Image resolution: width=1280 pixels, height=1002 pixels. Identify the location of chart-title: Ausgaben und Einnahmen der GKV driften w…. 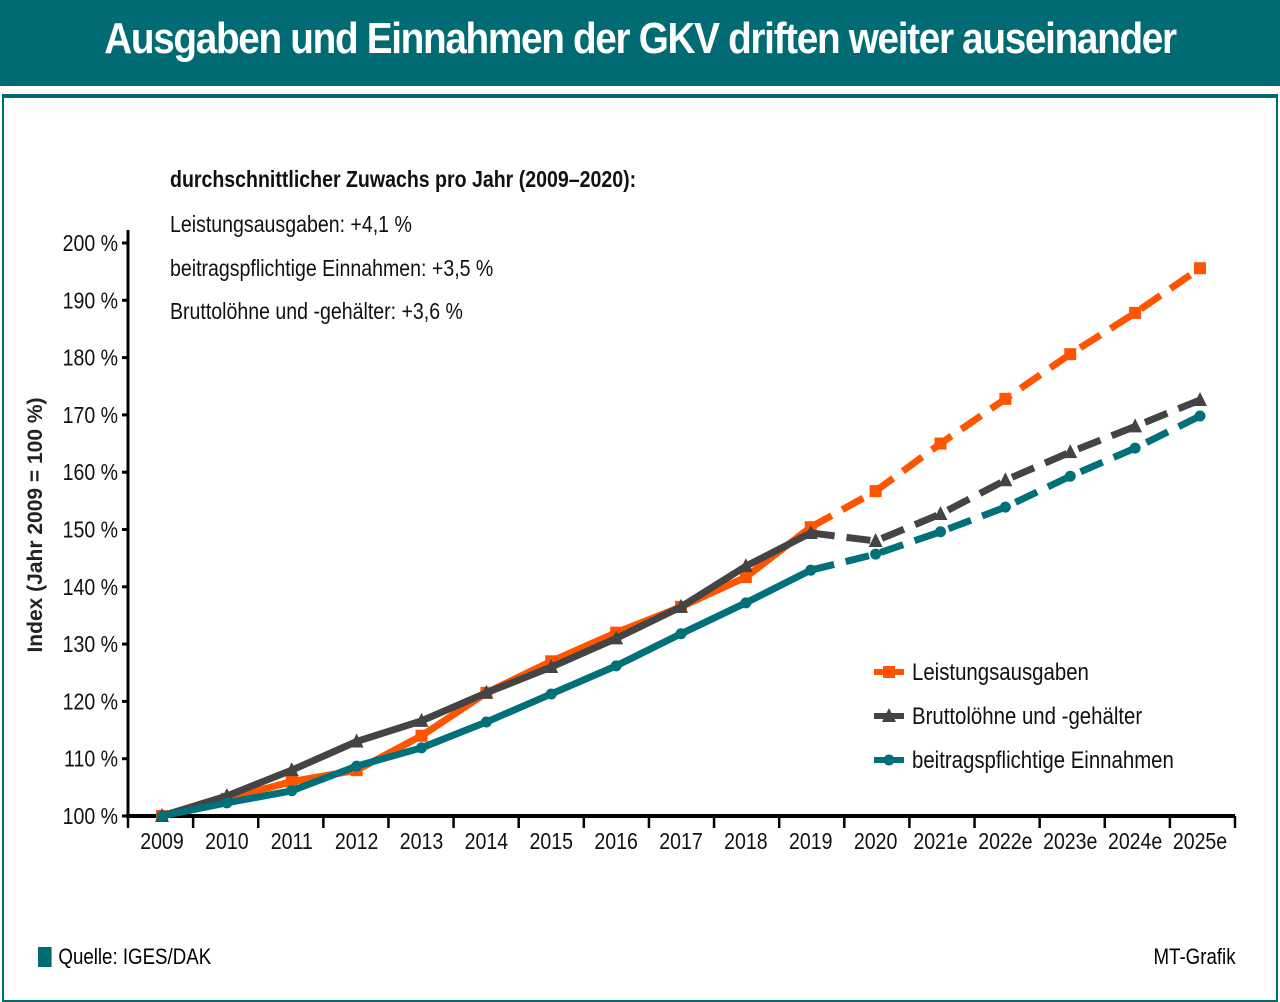
(640, 38).